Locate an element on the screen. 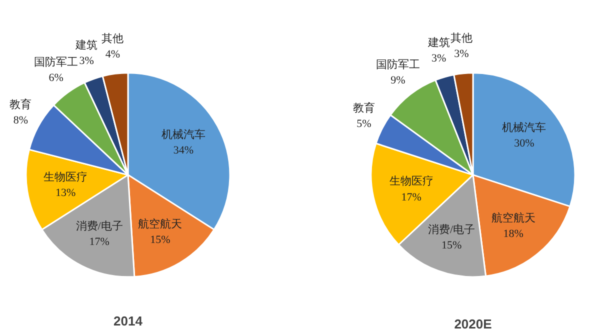 The width and height of the screenshot is (600, 336). data-label: 8% is located at coordinates (20, 120).